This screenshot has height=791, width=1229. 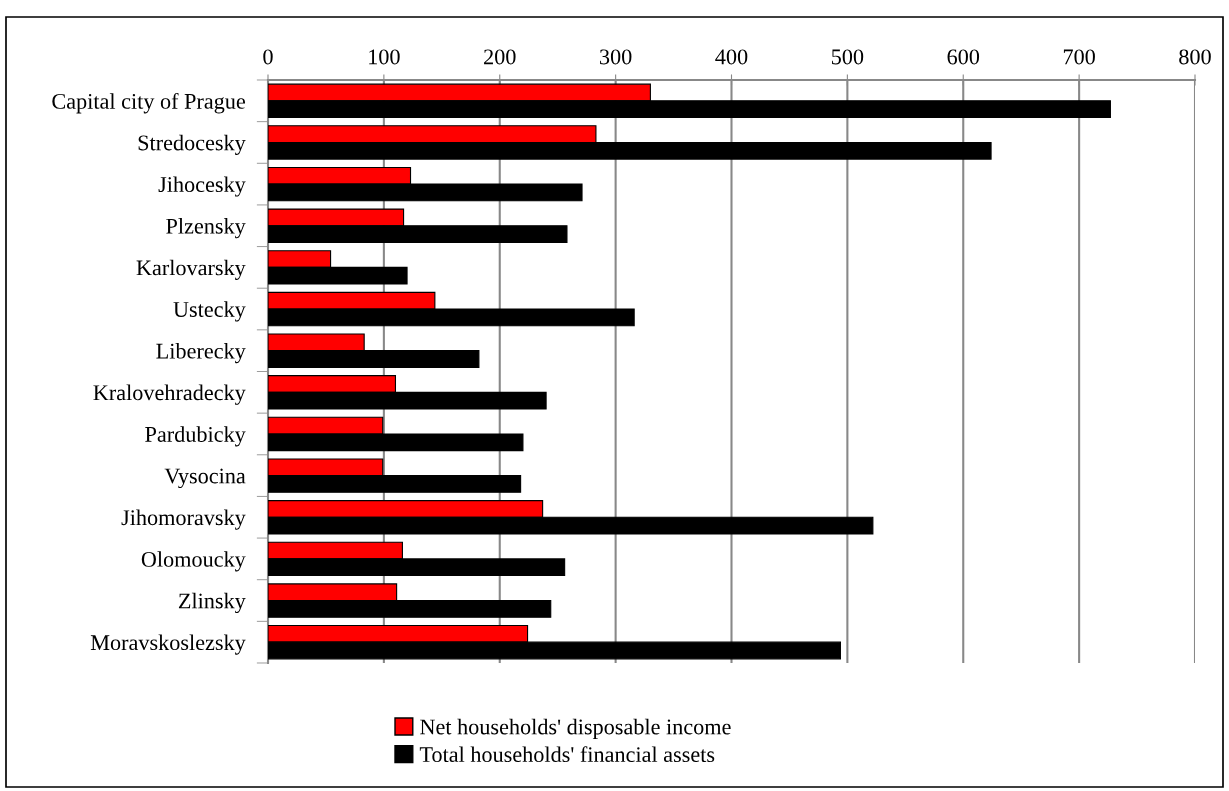 What do you see at coordinates (168, 644) in the screenshot?
I see `y-tick-label: Moravskoslezsky` at bounding box center [168, 644].